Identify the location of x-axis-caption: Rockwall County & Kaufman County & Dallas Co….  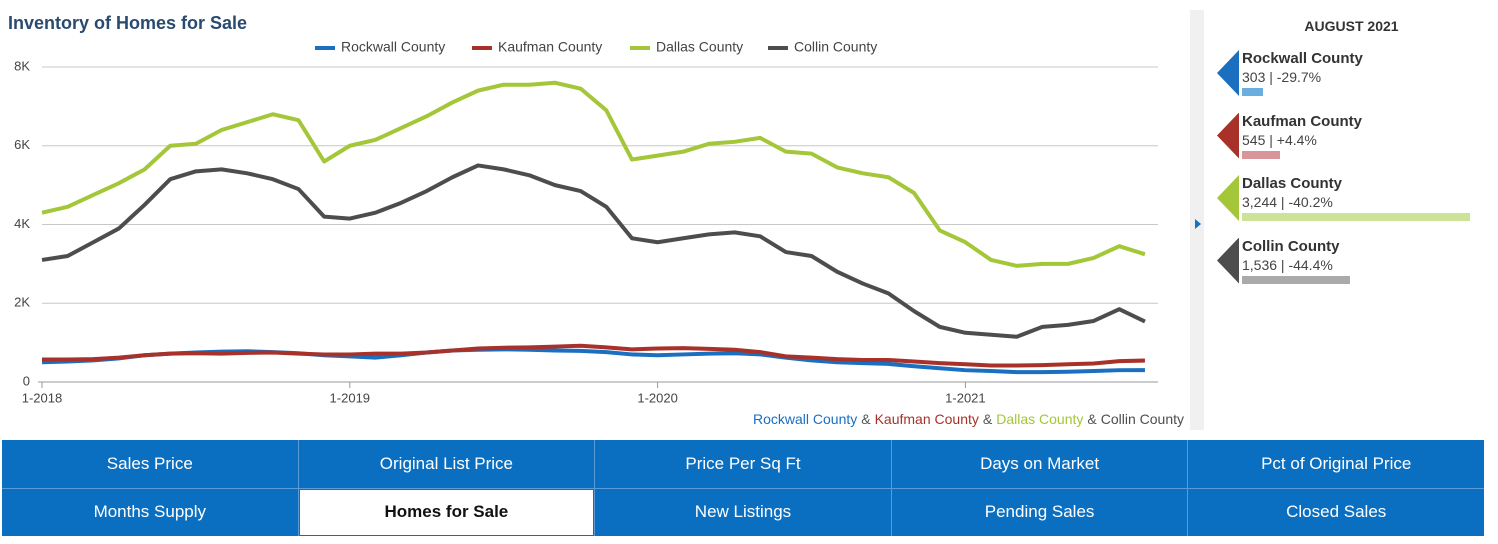
(968, 419).